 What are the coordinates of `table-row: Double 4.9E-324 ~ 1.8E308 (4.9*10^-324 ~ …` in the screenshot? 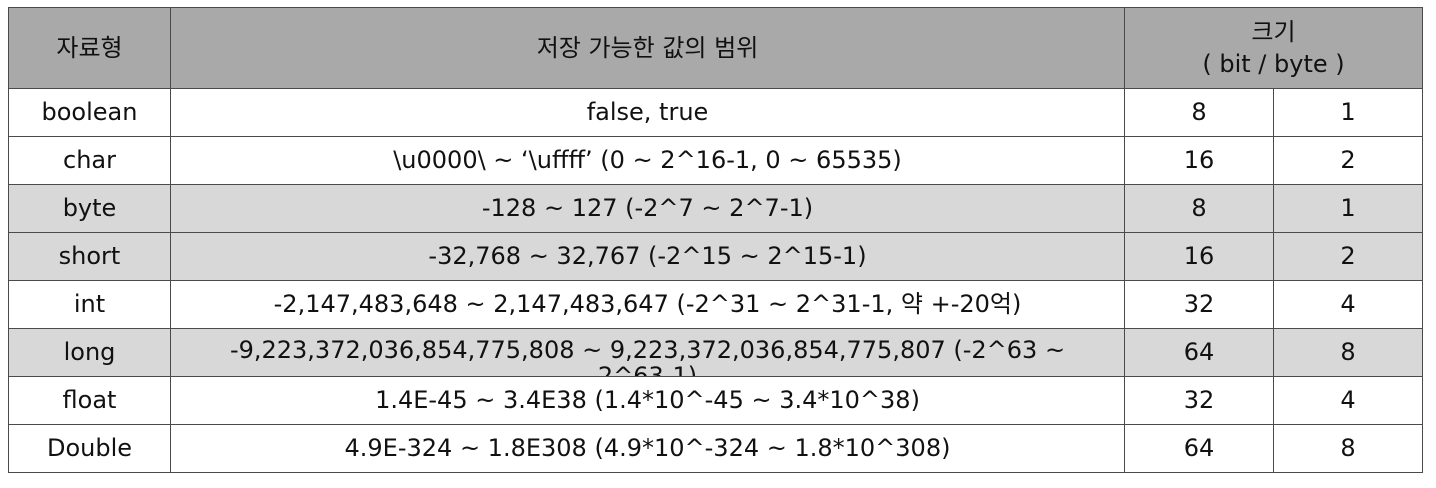 It's located at (716, 448).